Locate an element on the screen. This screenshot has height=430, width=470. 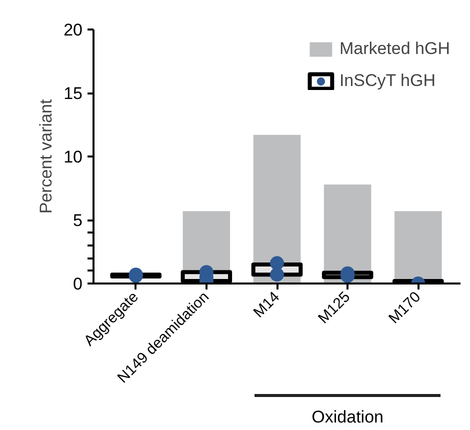
y-tick-label: 20 is located at coordinates (73, 30).